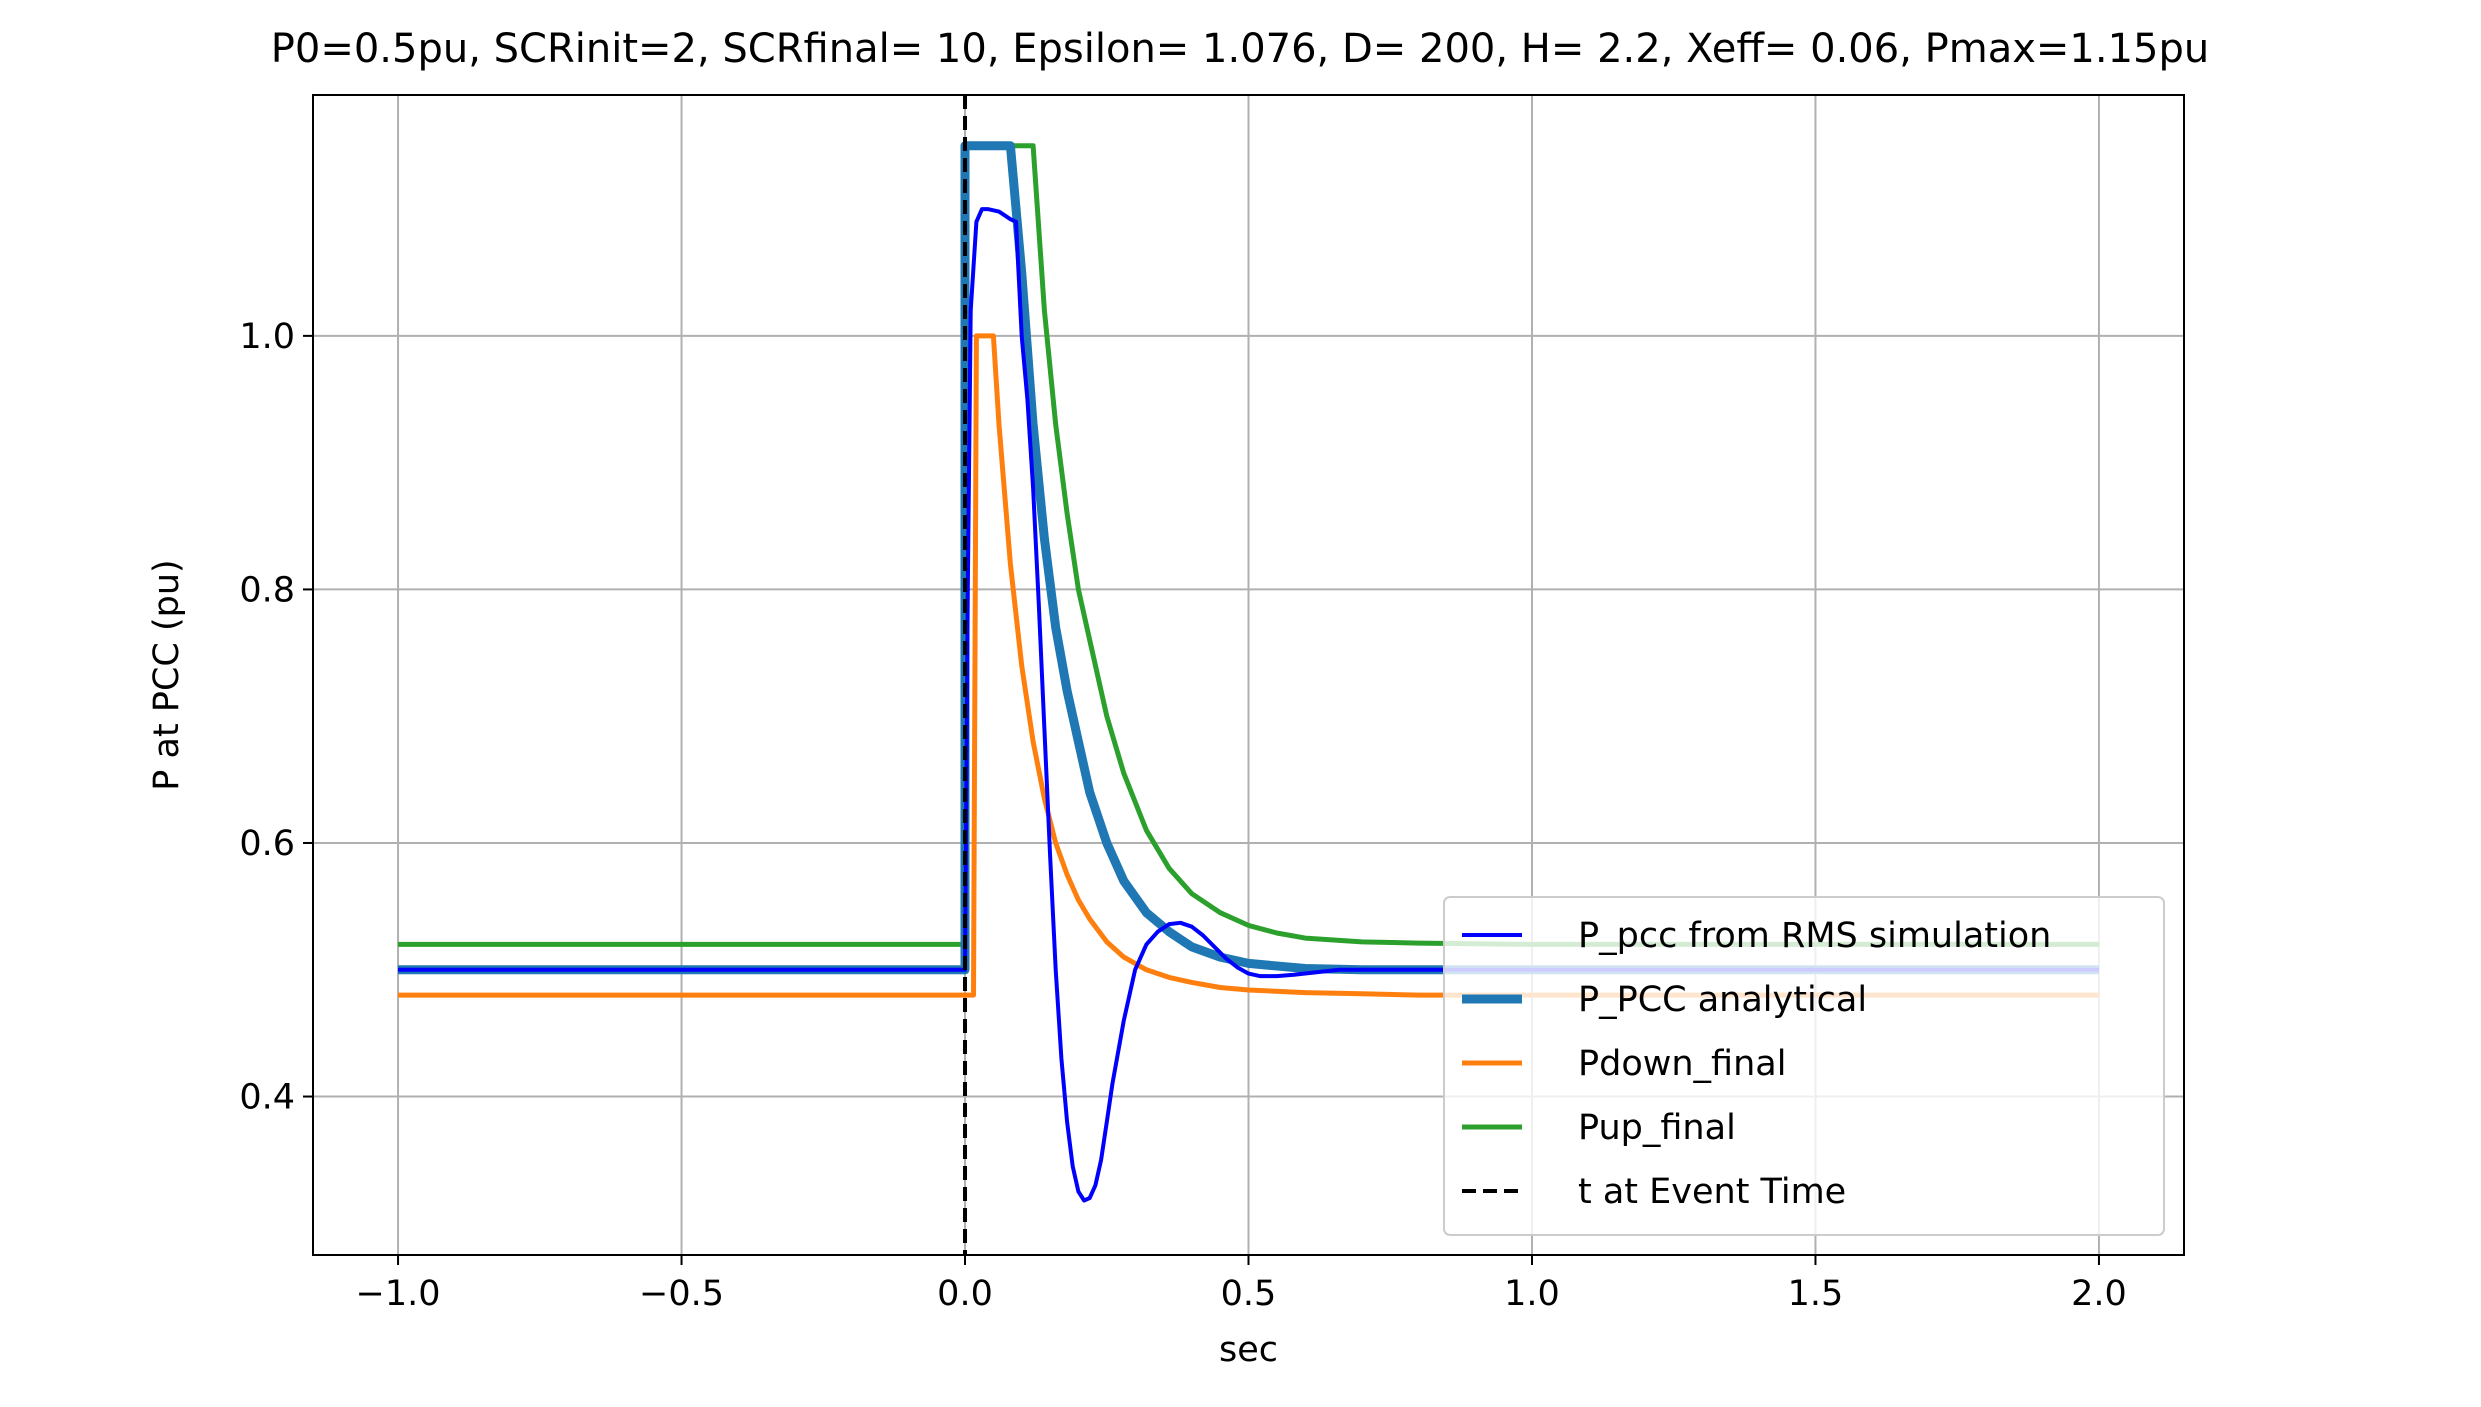 The image size is (2481, 1407). What do you see at coordinates (1657, 1128) in the screenshot?
I see `legend-label: Pup_final` at bounding box center [1657, 1128].